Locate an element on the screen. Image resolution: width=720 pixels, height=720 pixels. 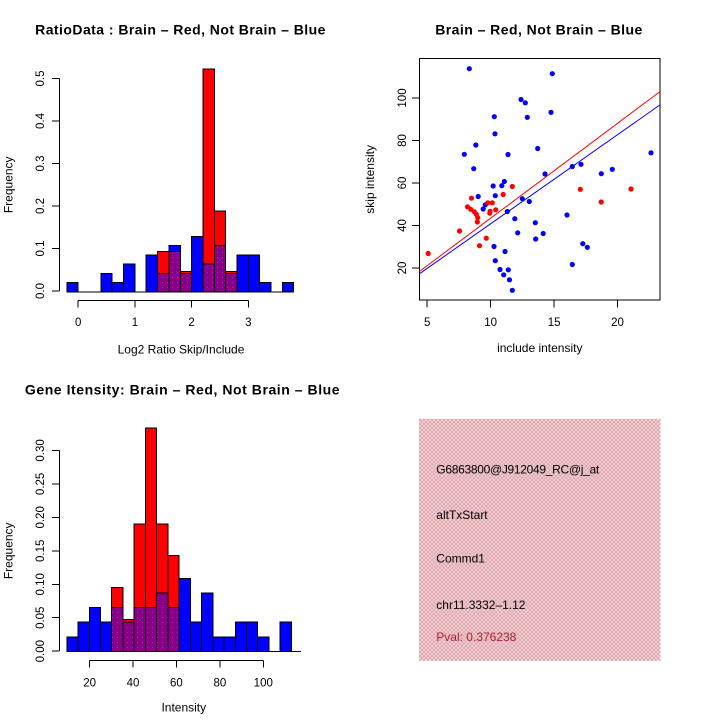
svg-text: 15 is located at coordinates (554, 323).